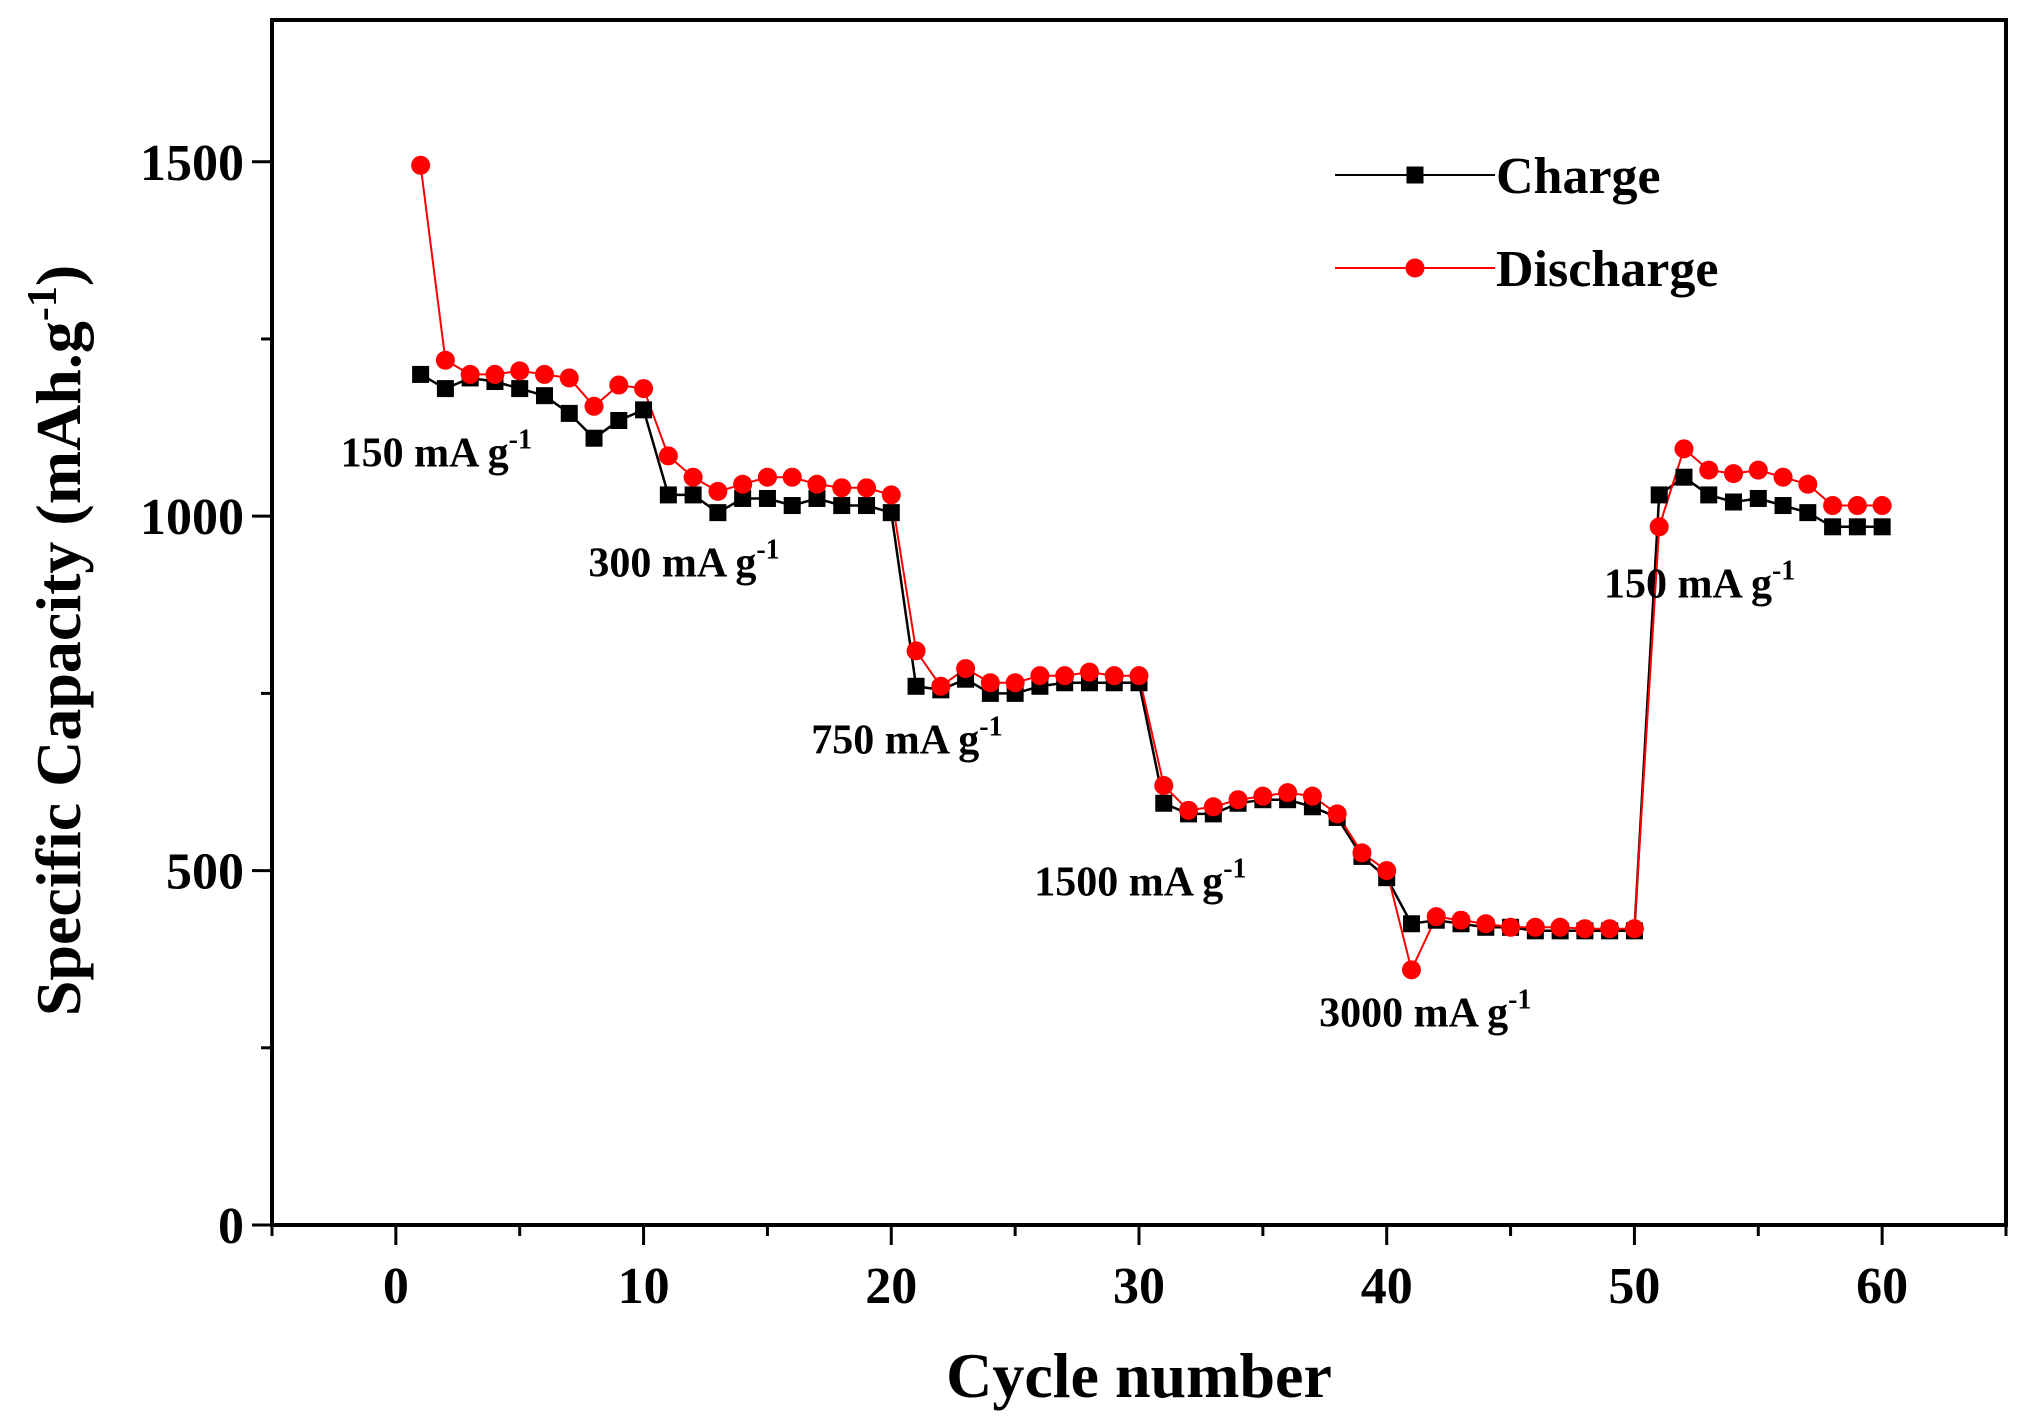 The width and height of the screenshot is (2024, 1424). I want to click on y-axis-title-main: Specific Capacity (mAh.g, so click(58, 668).